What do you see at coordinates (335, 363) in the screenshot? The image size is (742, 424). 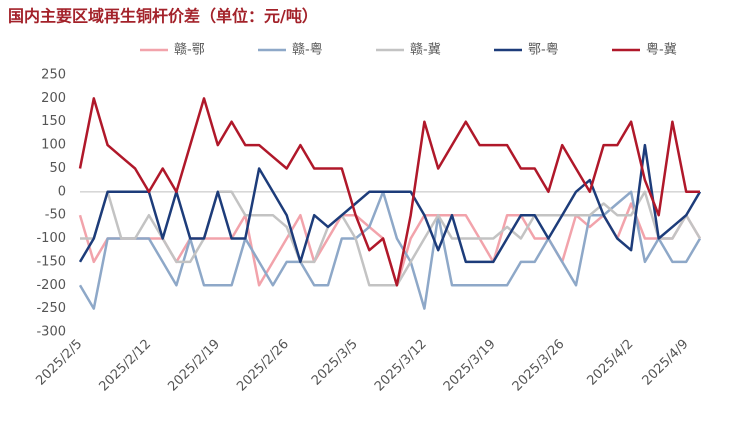 I see `x-tick-label: 2025/3/5` at bounding box center [335, 363].